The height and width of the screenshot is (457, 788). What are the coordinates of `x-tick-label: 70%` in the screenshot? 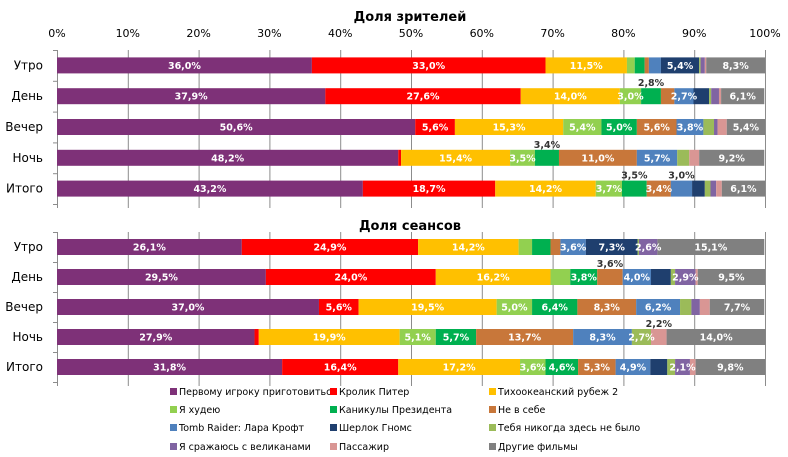 It's located at (552, 33).